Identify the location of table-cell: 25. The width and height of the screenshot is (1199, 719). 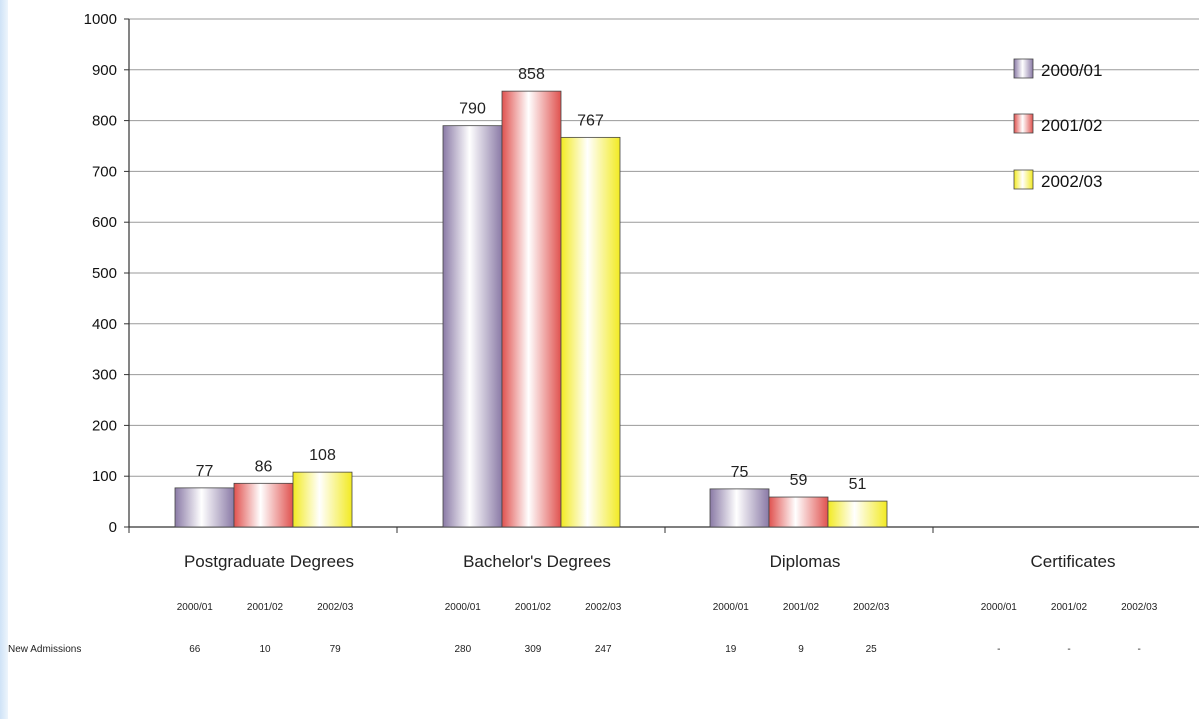
(872, 649).